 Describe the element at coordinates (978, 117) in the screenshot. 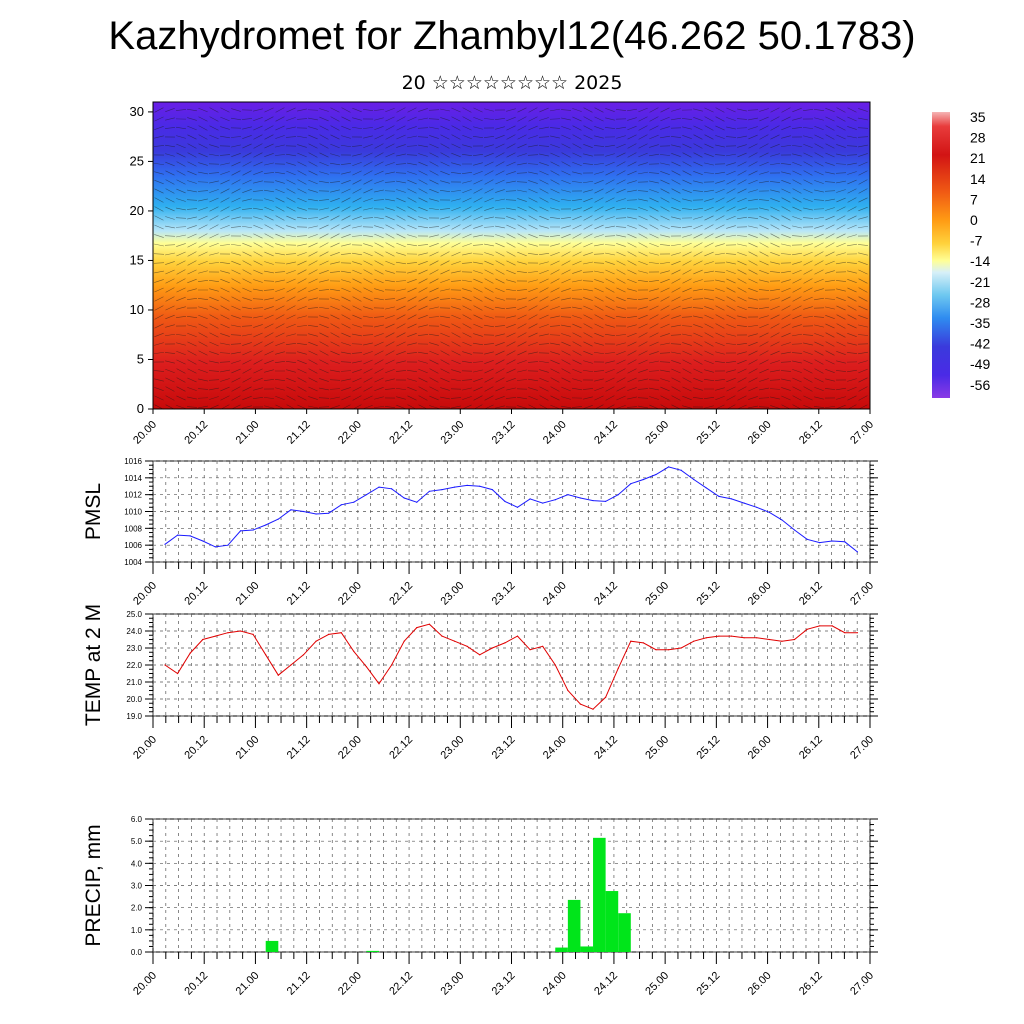

I see `colorbar-label: 35` at that location.